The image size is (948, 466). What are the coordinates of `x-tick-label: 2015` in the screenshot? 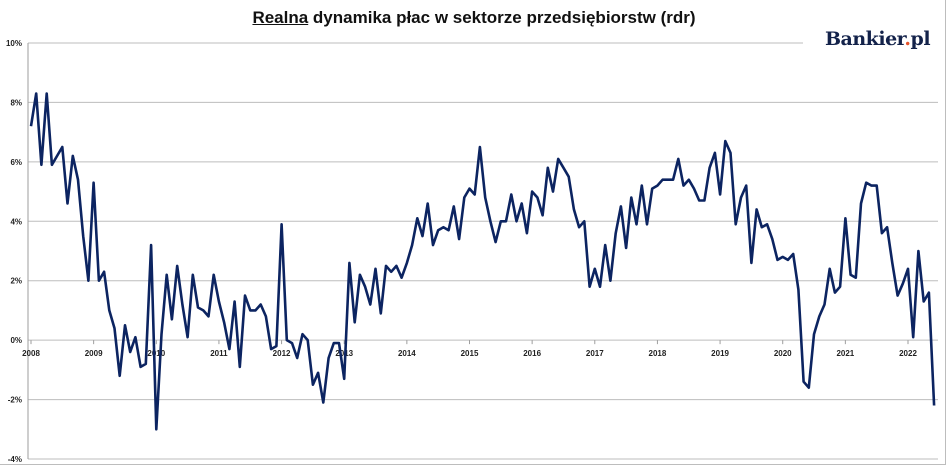 It's located at (470, 353).